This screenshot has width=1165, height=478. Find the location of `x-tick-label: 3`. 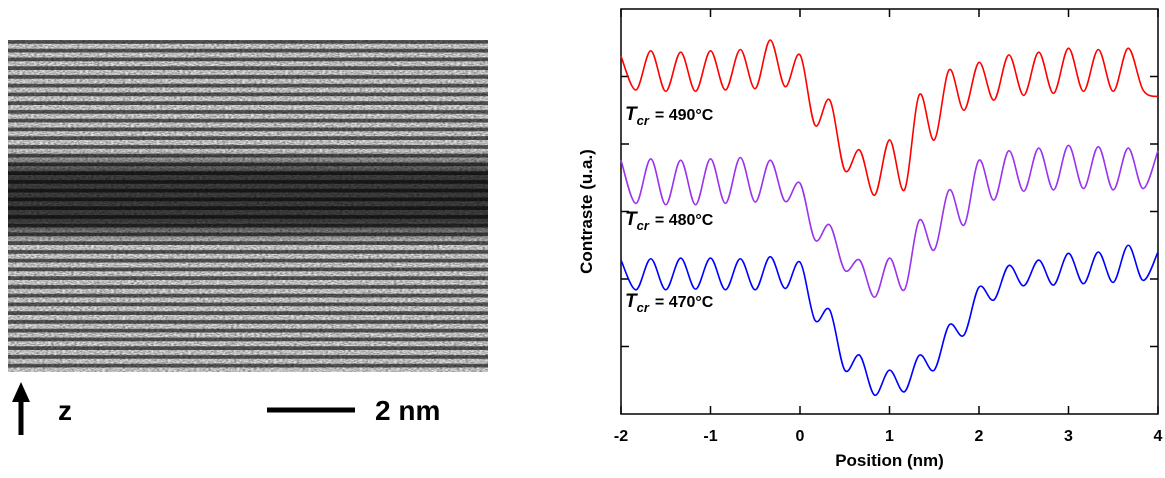

x-tick-label: 3 is located at coordinates (1068, 436).